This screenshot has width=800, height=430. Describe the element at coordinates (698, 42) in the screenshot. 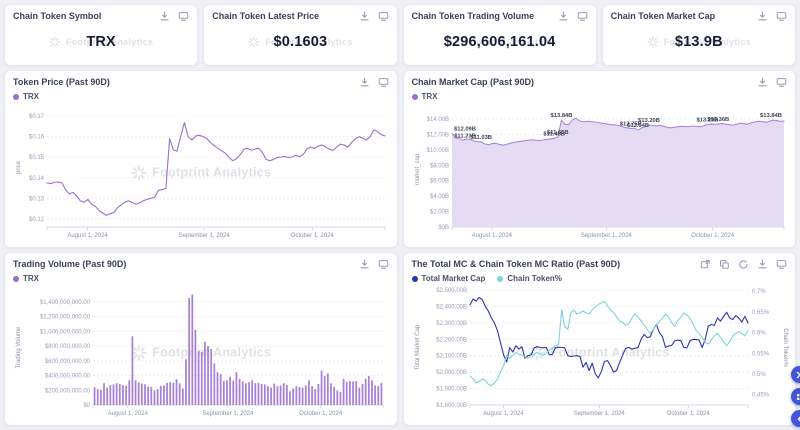

I see `kpi-value: $13.9B` at that location.